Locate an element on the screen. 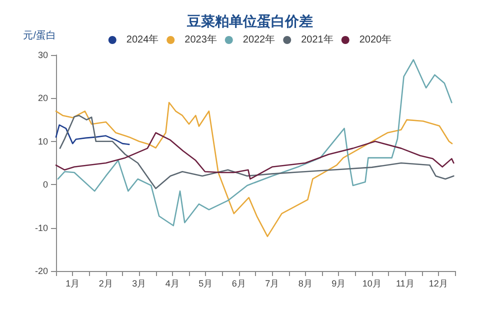 The width and height of the screenshot is (500, 312). x-tick-label: 2月 is located at coordinates (105, 283).